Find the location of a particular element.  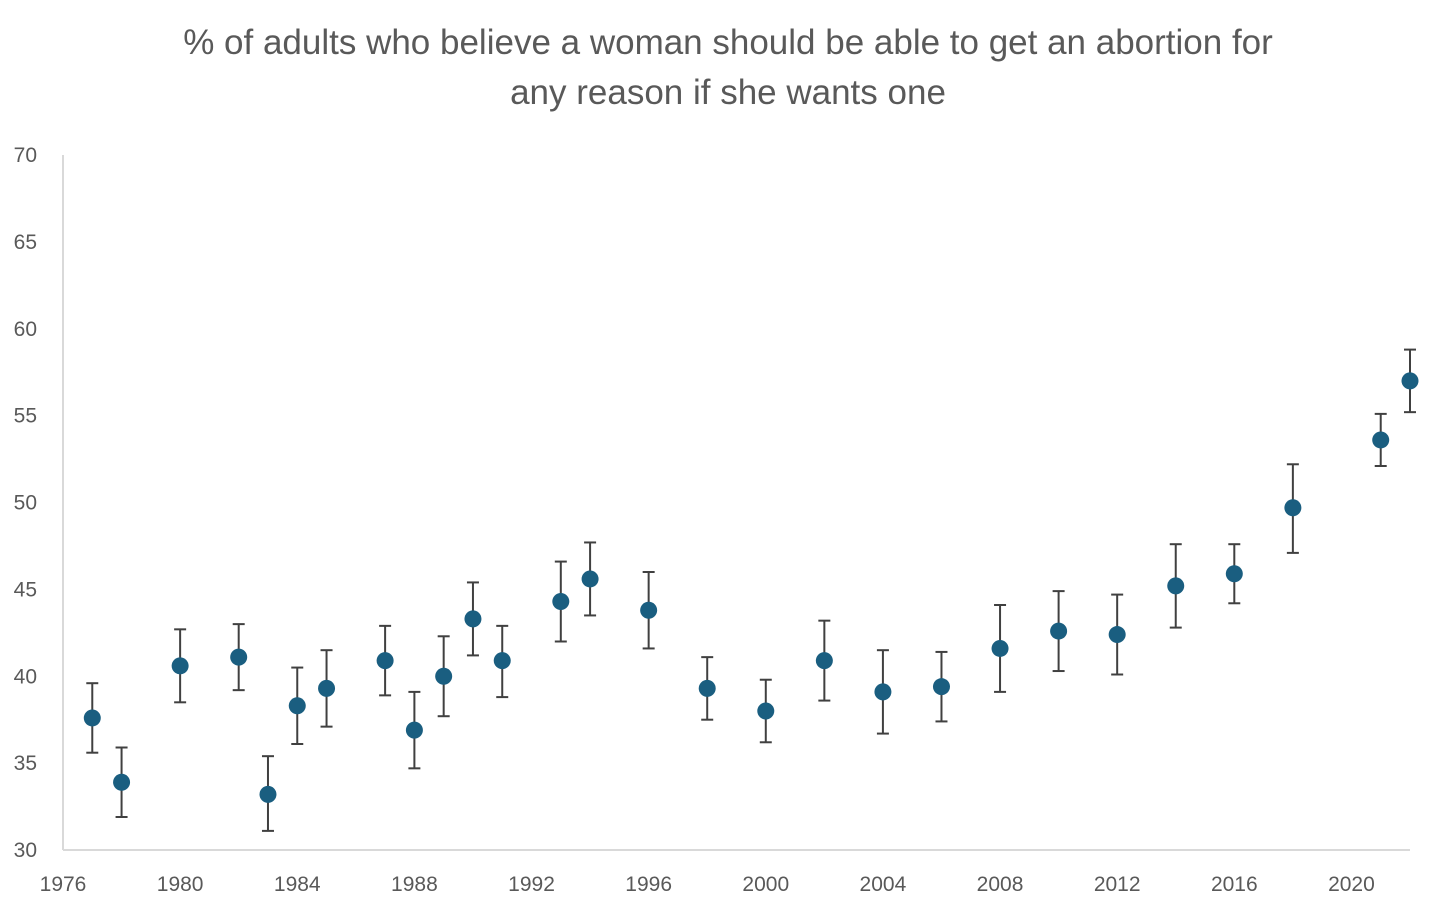

y-tick-label: 55 is located at coordinates (25, 416).